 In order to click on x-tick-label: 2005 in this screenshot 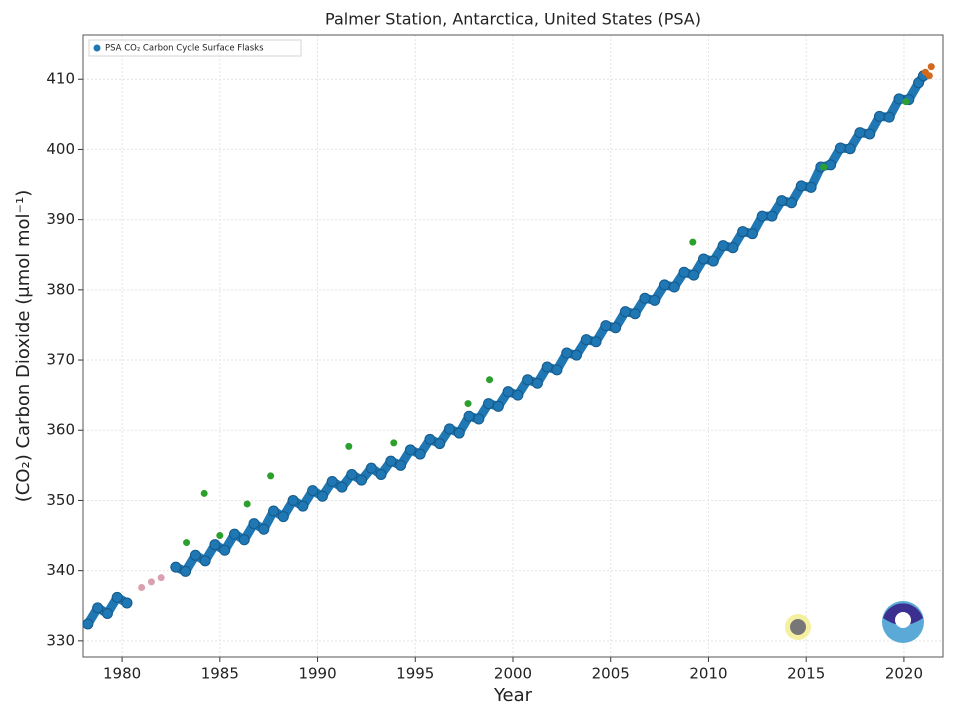, I will do `click(611, 674)`.